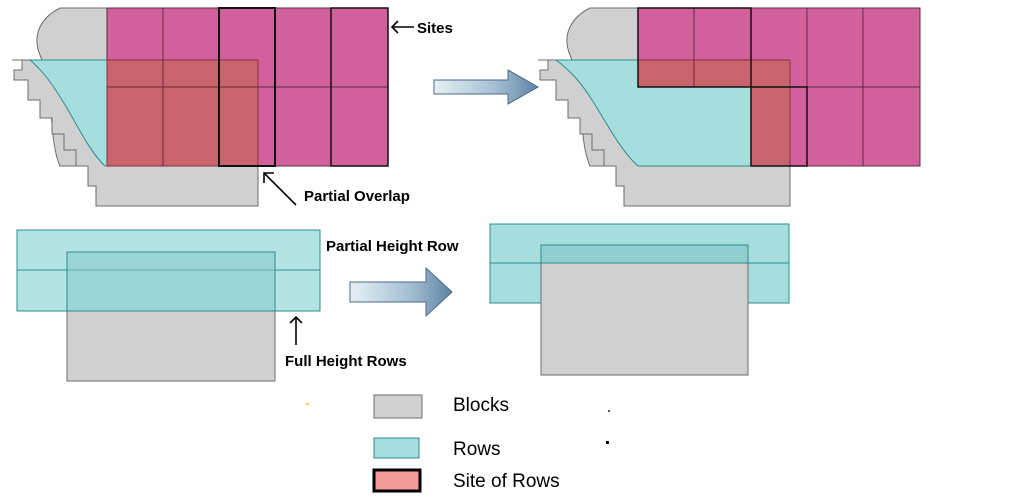  I want to click on partial-overlap-label: Partial Overlap, so click(357, 196).